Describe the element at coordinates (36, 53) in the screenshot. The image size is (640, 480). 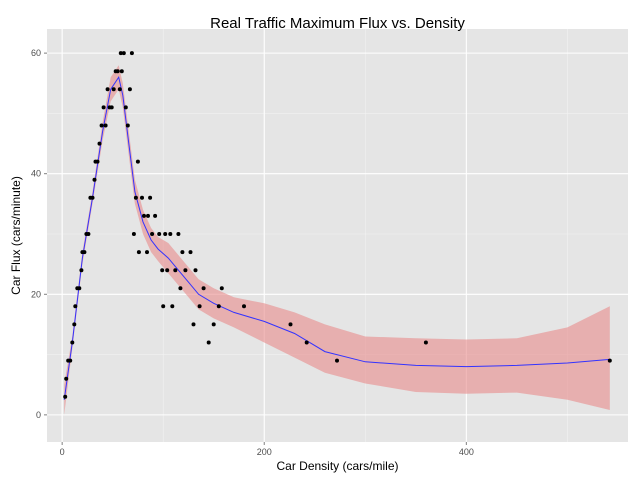
I see `y-tick-label-3: 60` at that location.